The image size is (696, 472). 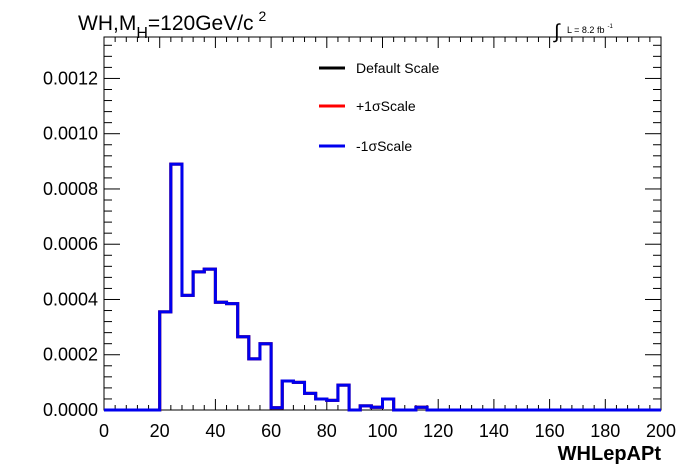 I want to click on legend: Default Scale +1σScale -1σScale, so click(x=379, y=107).